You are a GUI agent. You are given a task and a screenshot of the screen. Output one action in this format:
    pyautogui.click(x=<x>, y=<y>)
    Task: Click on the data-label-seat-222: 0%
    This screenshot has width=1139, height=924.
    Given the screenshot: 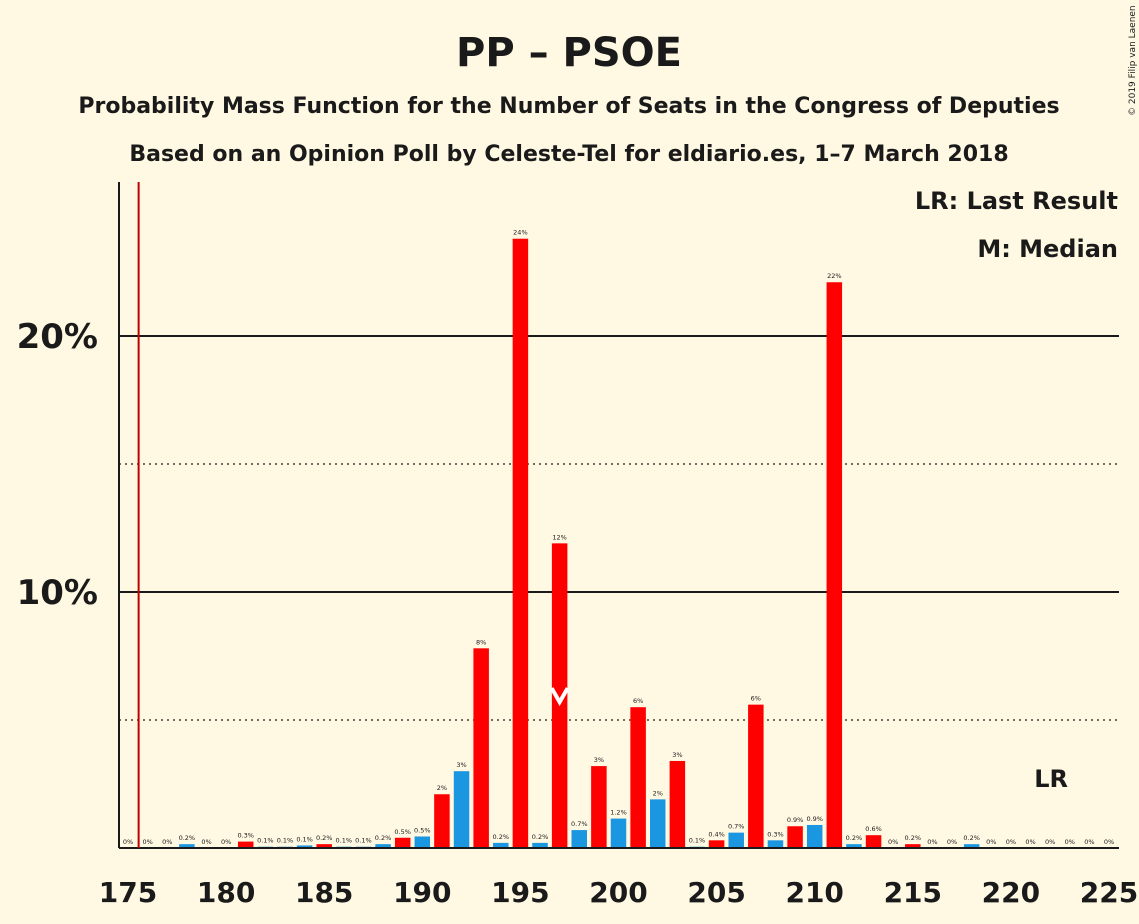 What is the action you would take?
    pyautogui.click(x=1050, y=842)
    